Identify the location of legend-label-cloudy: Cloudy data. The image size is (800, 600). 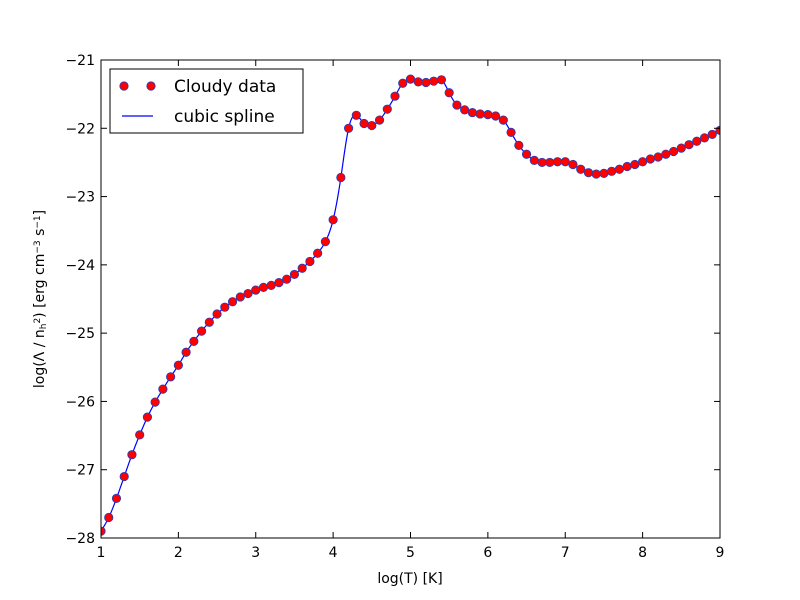
(225, 87).